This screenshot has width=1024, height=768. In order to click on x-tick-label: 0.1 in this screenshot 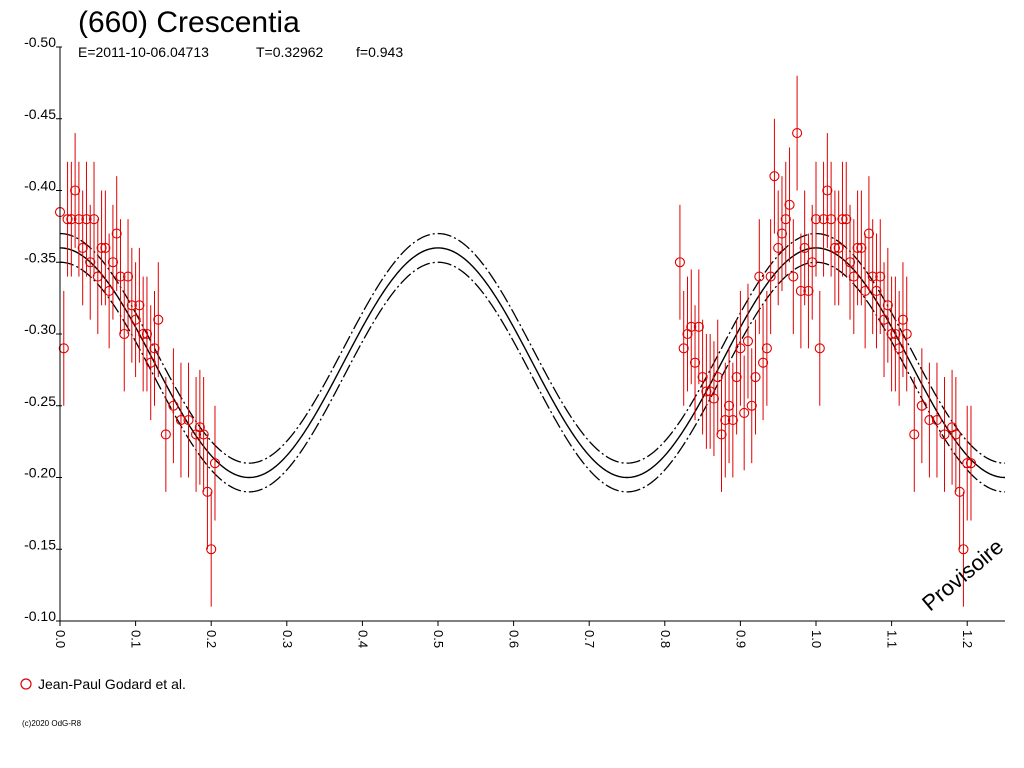, I will do `click(136, 639)`.